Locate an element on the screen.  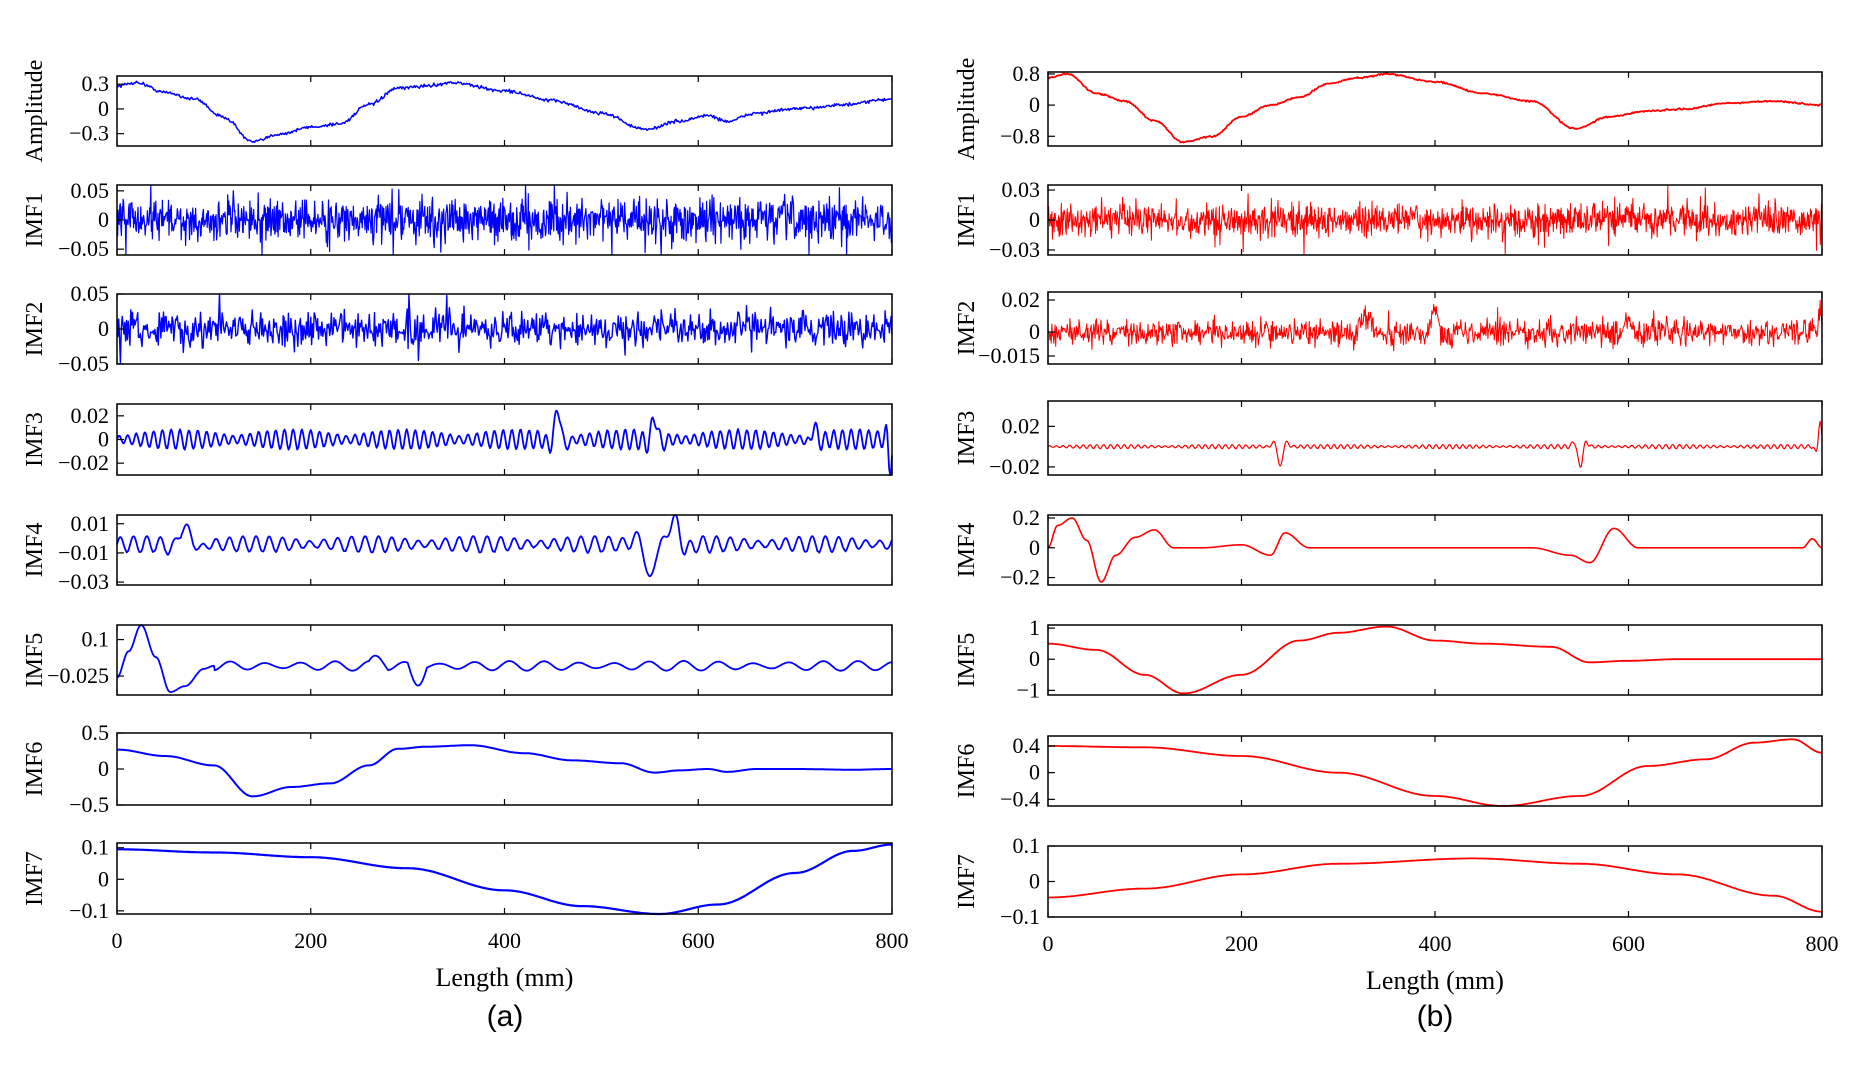
panel-a-imf5-axes-frame is located at coordinates (504, 660).